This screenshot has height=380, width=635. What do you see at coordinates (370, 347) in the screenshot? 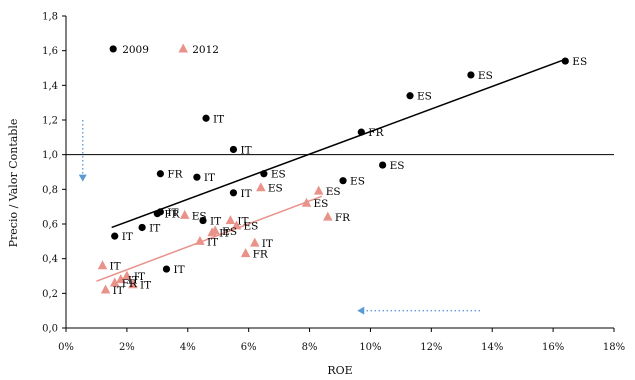
I see `x-tick-label: 10%` at bounding box center [370, 347].